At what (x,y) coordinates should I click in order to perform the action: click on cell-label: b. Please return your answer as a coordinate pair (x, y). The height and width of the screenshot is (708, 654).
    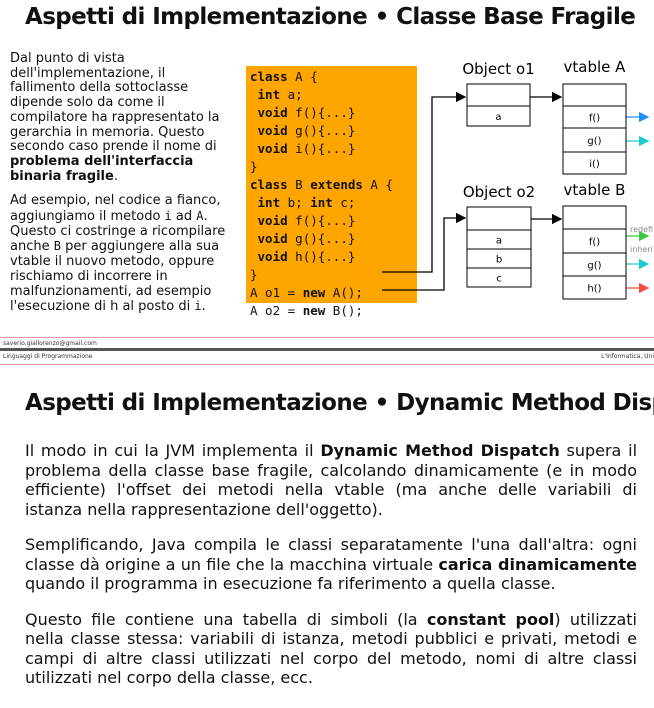
    Looking at the image, I should click on (499, 260).